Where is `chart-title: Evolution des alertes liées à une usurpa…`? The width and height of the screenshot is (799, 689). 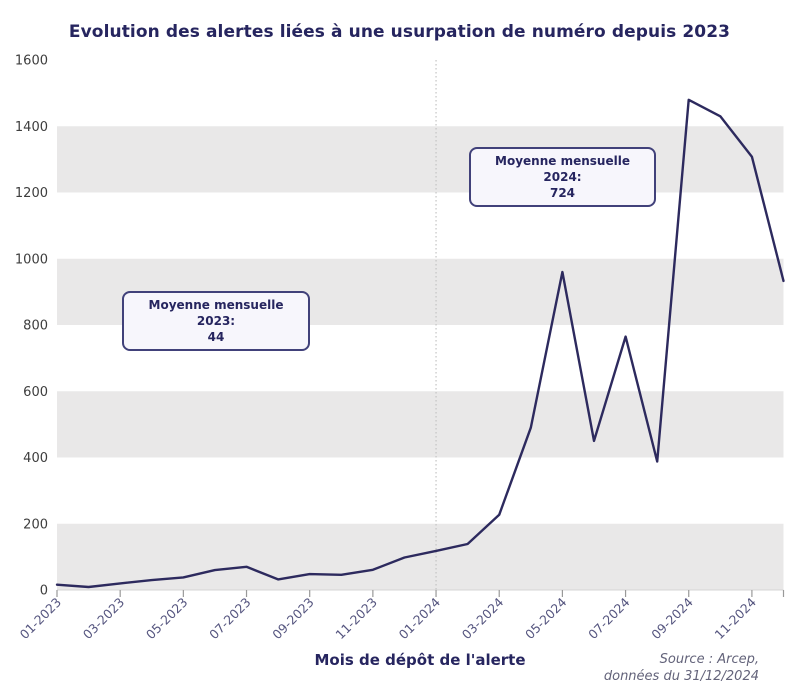
chart-title: Evolution des alertes liées à une usurpa… is located at coordinates (399, 32).